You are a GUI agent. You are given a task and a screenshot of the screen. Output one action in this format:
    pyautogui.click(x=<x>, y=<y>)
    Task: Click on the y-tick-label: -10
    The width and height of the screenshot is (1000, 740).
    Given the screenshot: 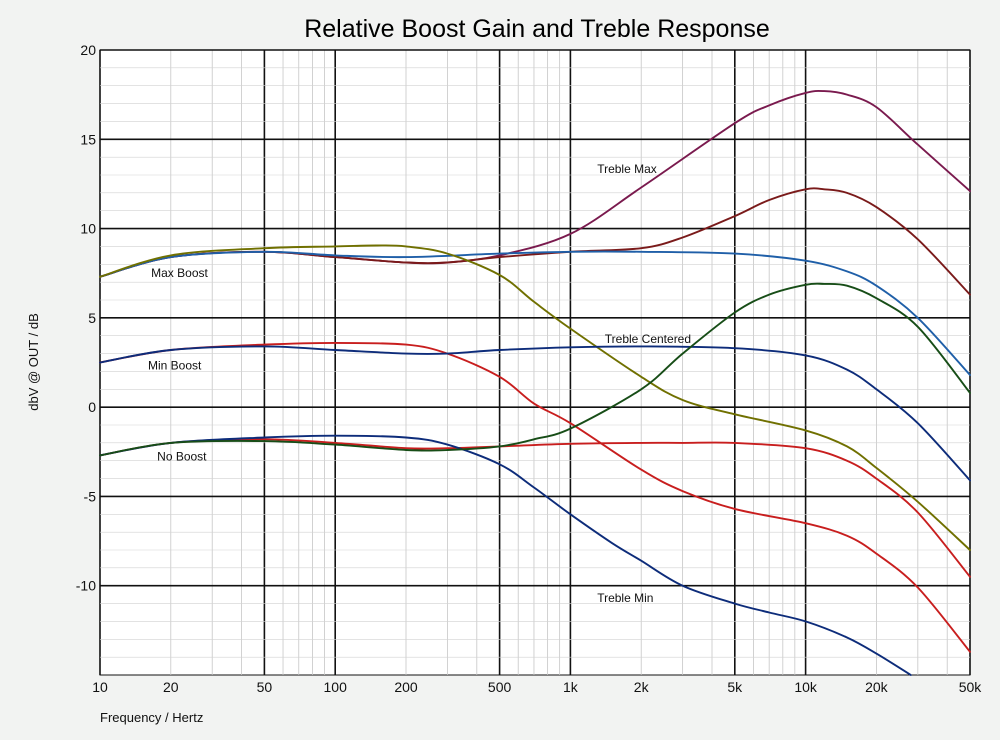 What is the action you would take?
    pyautogui.click(x=86, y=586)
    